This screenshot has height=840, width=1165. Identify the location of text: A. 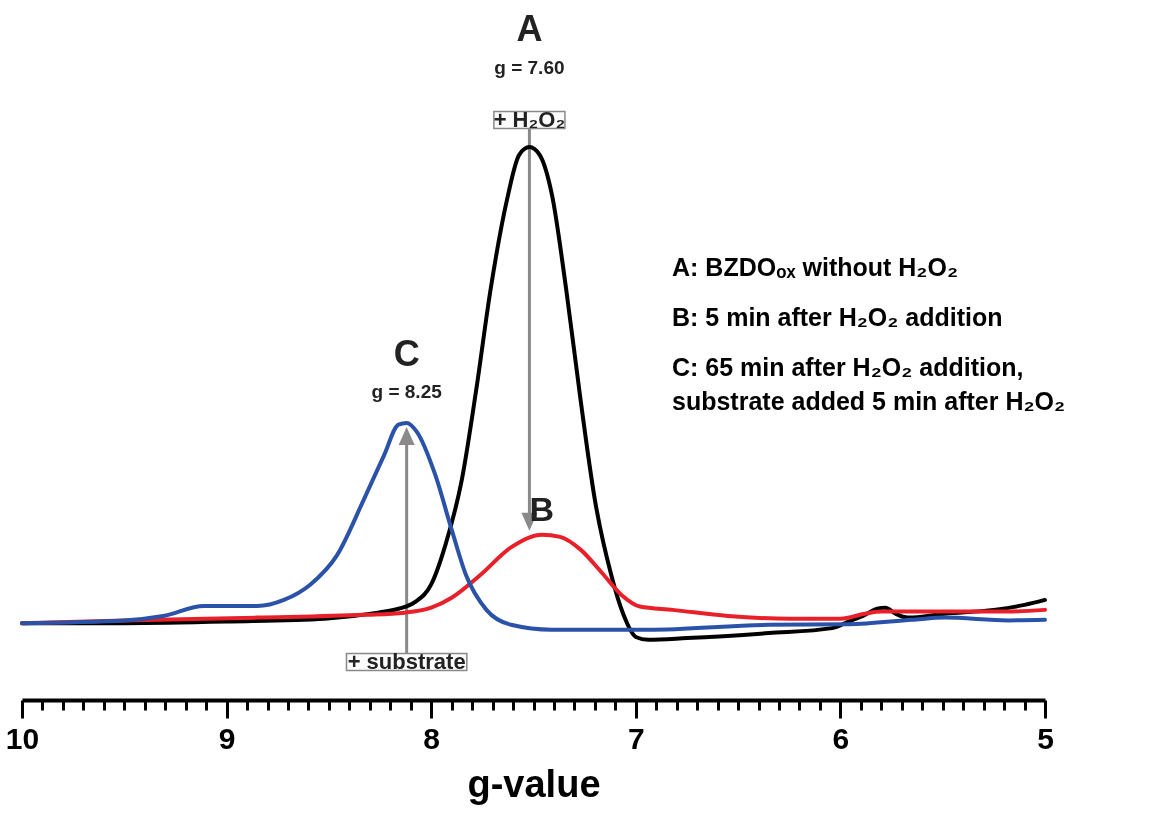
(529, 29).